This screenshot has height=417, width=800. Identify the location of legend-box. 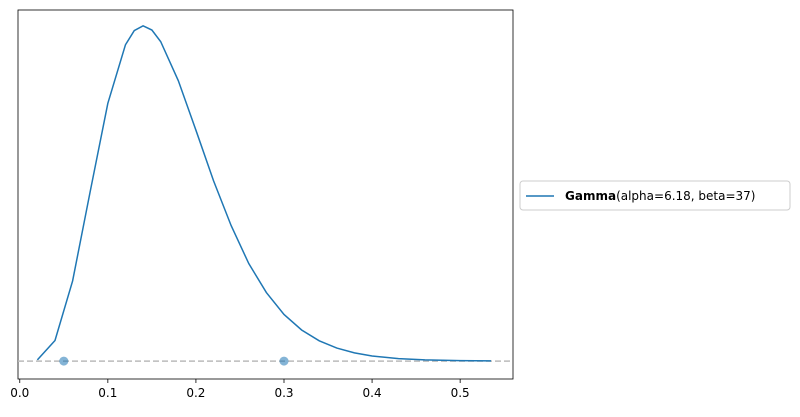
(655, 195).